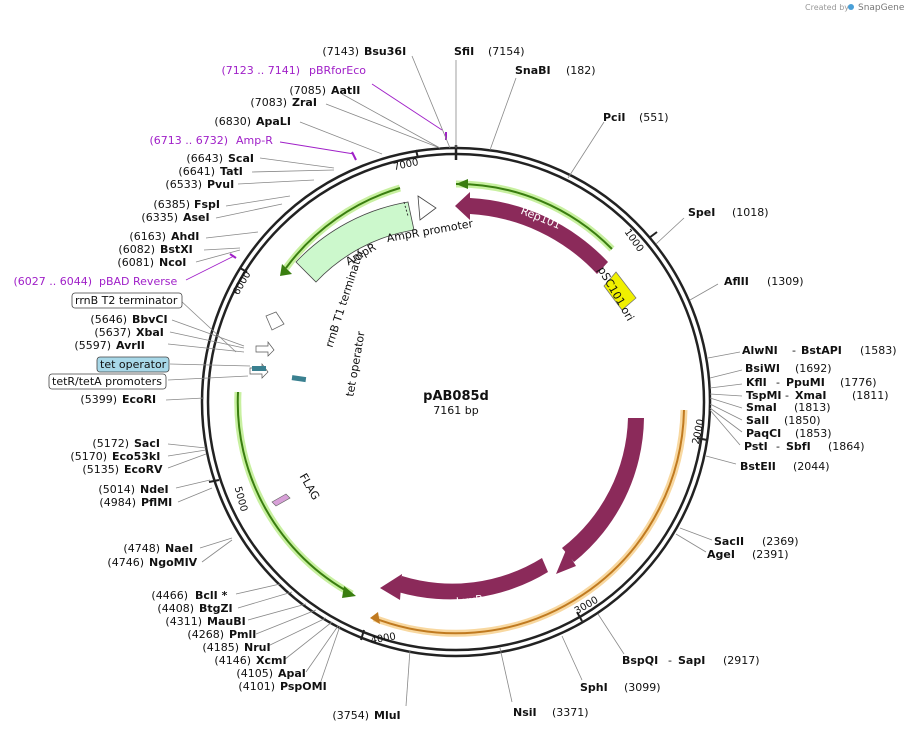 Image resolution: width=907 pixels, height=732 pixels. What do you see at coordinates (117, 502) in the screenshot?
I see `svg-text: (4984)` at bounding box center [117, 502].